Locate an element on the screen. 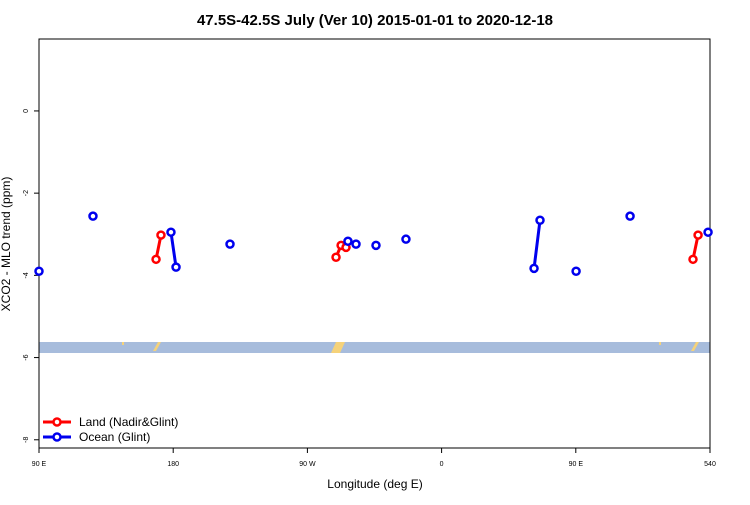 This screenshot has width=750, height=505. y-axis-label: XCO2 - MLO trend (ppm) is located at coordinates (6, 244).